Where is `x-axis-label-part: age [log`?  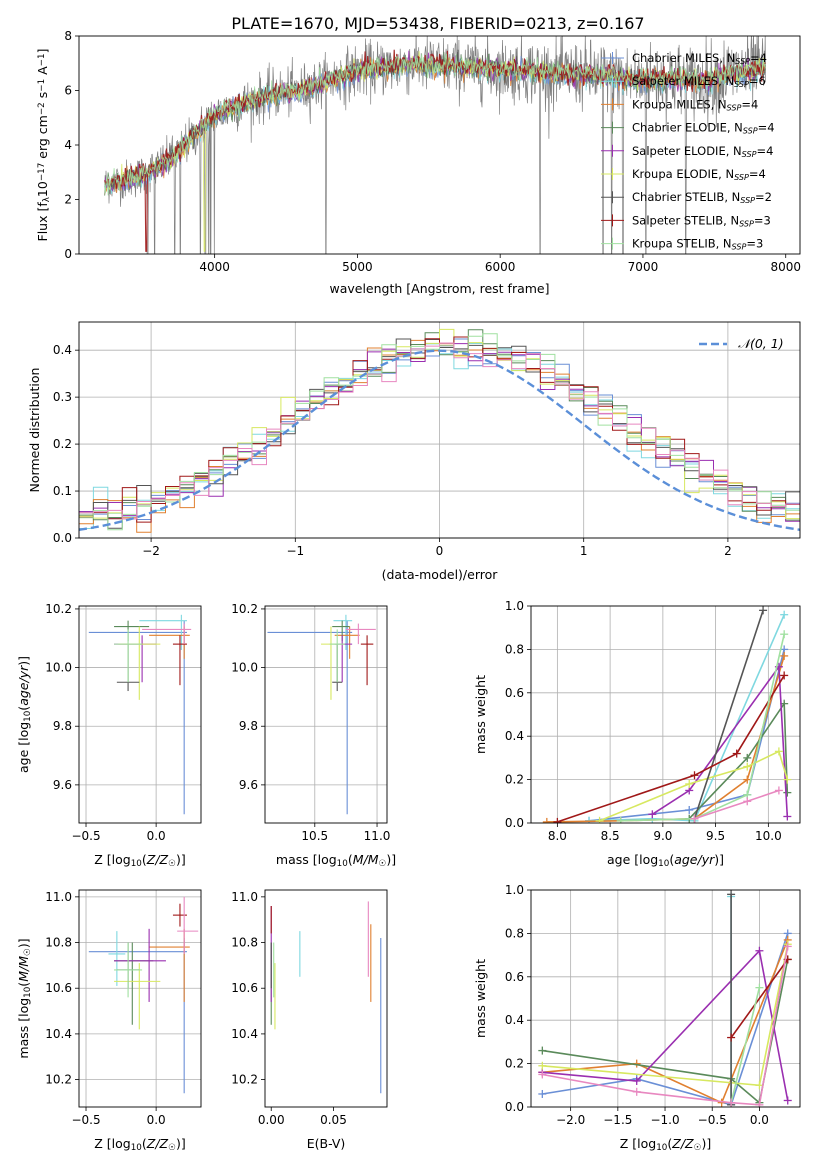
x-axis-label-part: age [log is located at coordinates (632, 859).